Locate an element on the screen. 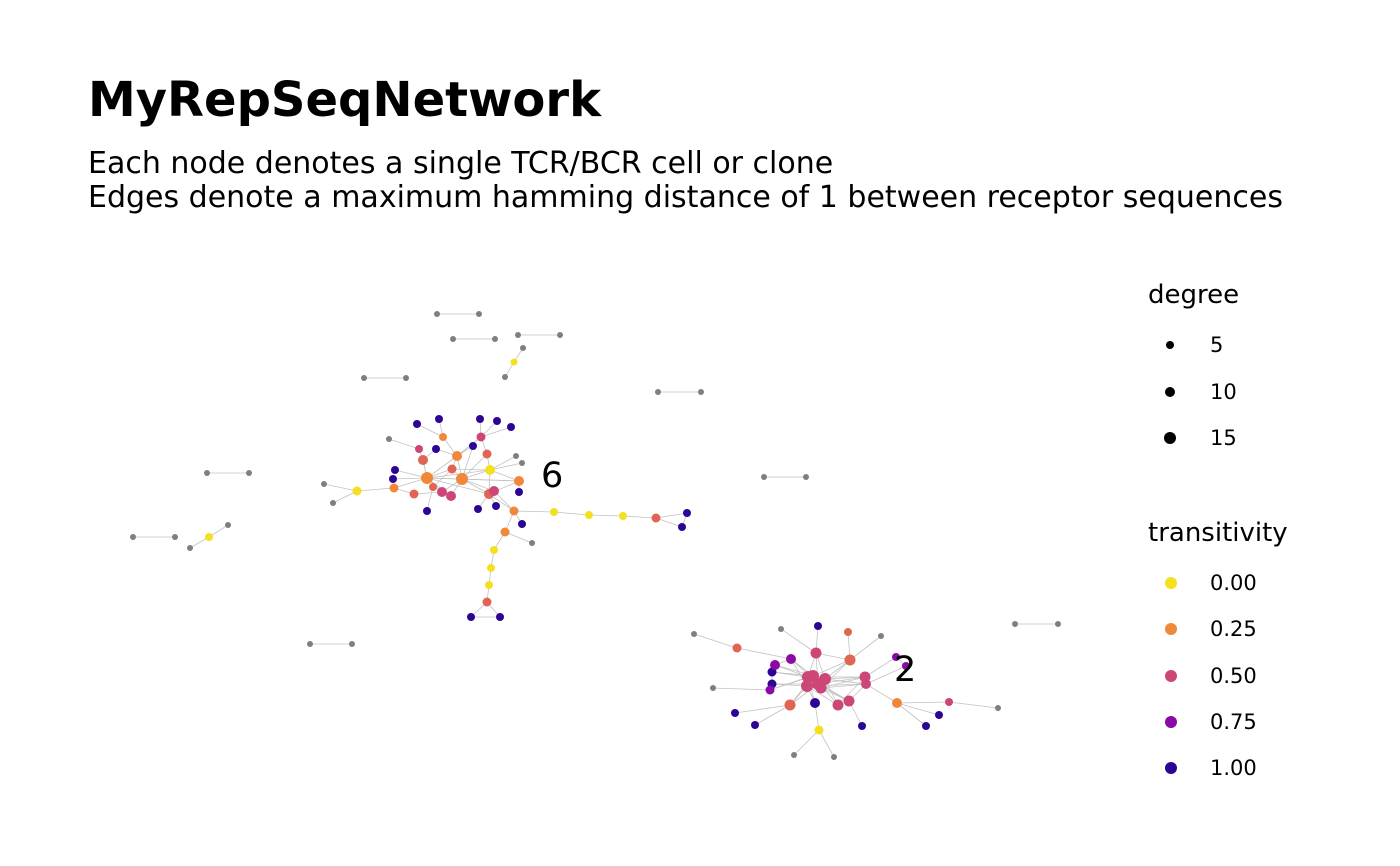 This screenshot has height=866, width=1400. legend-degree-label: 10 is located at coordinates (1223, 392).